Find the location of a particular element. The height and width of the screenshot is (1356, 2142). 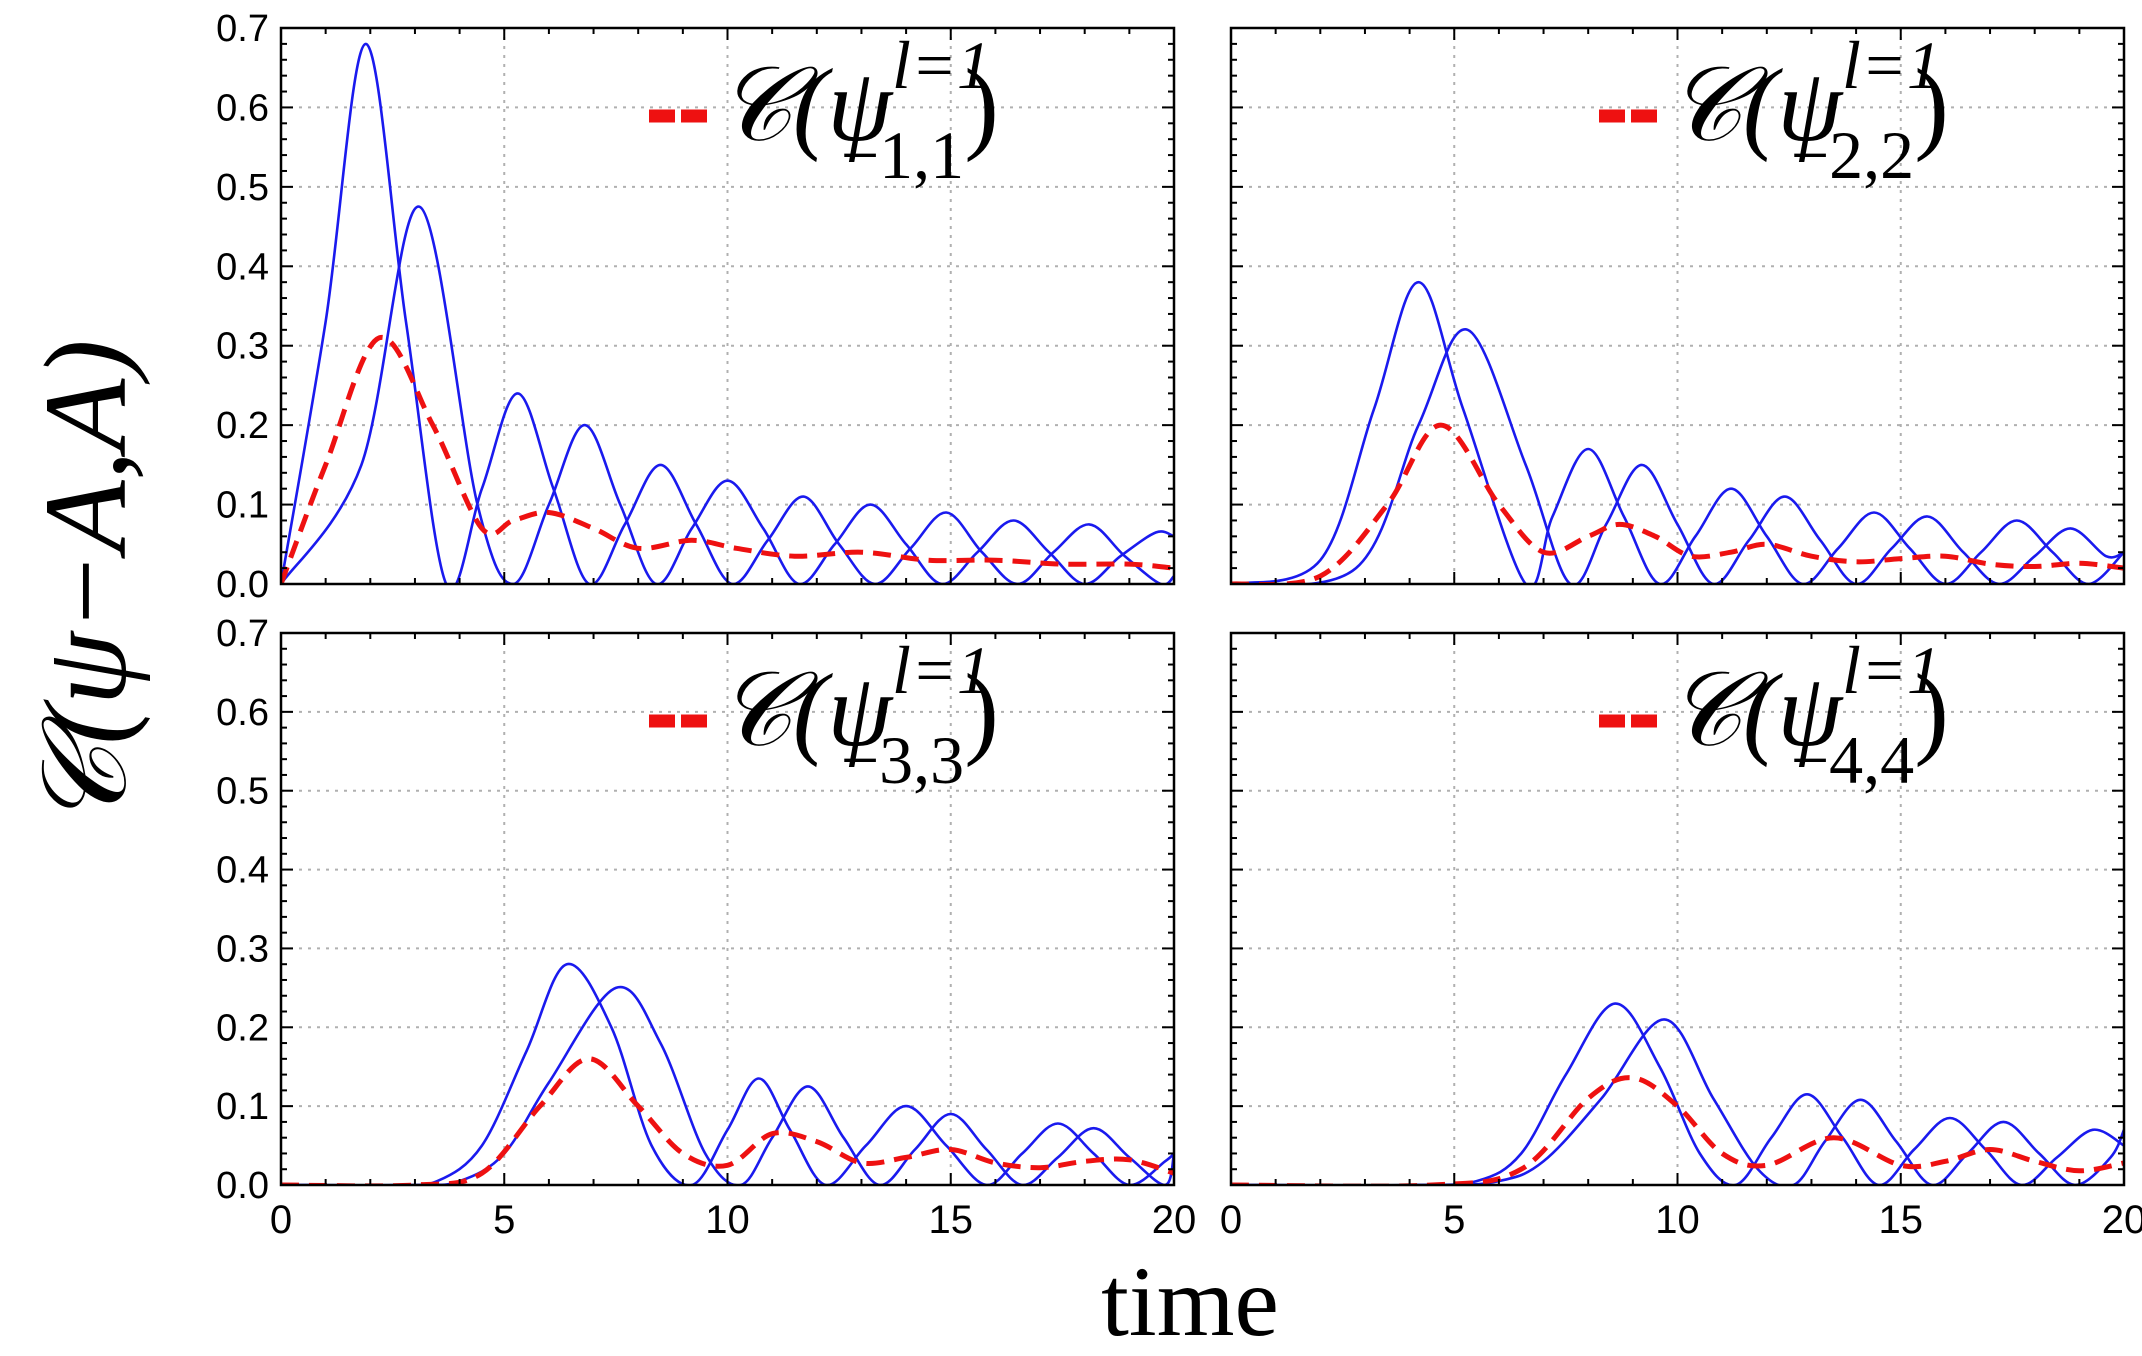

x-axis-title: time is located at coordinates (1190, 1301).